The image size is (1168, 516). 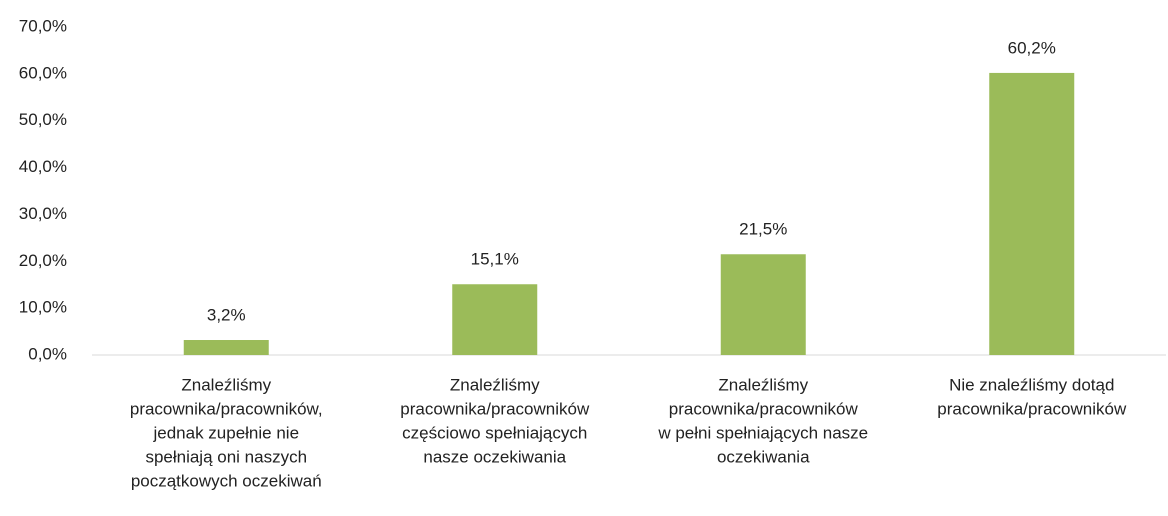 I want to click on value-label: 21,5%, so click(x=763, y=229).